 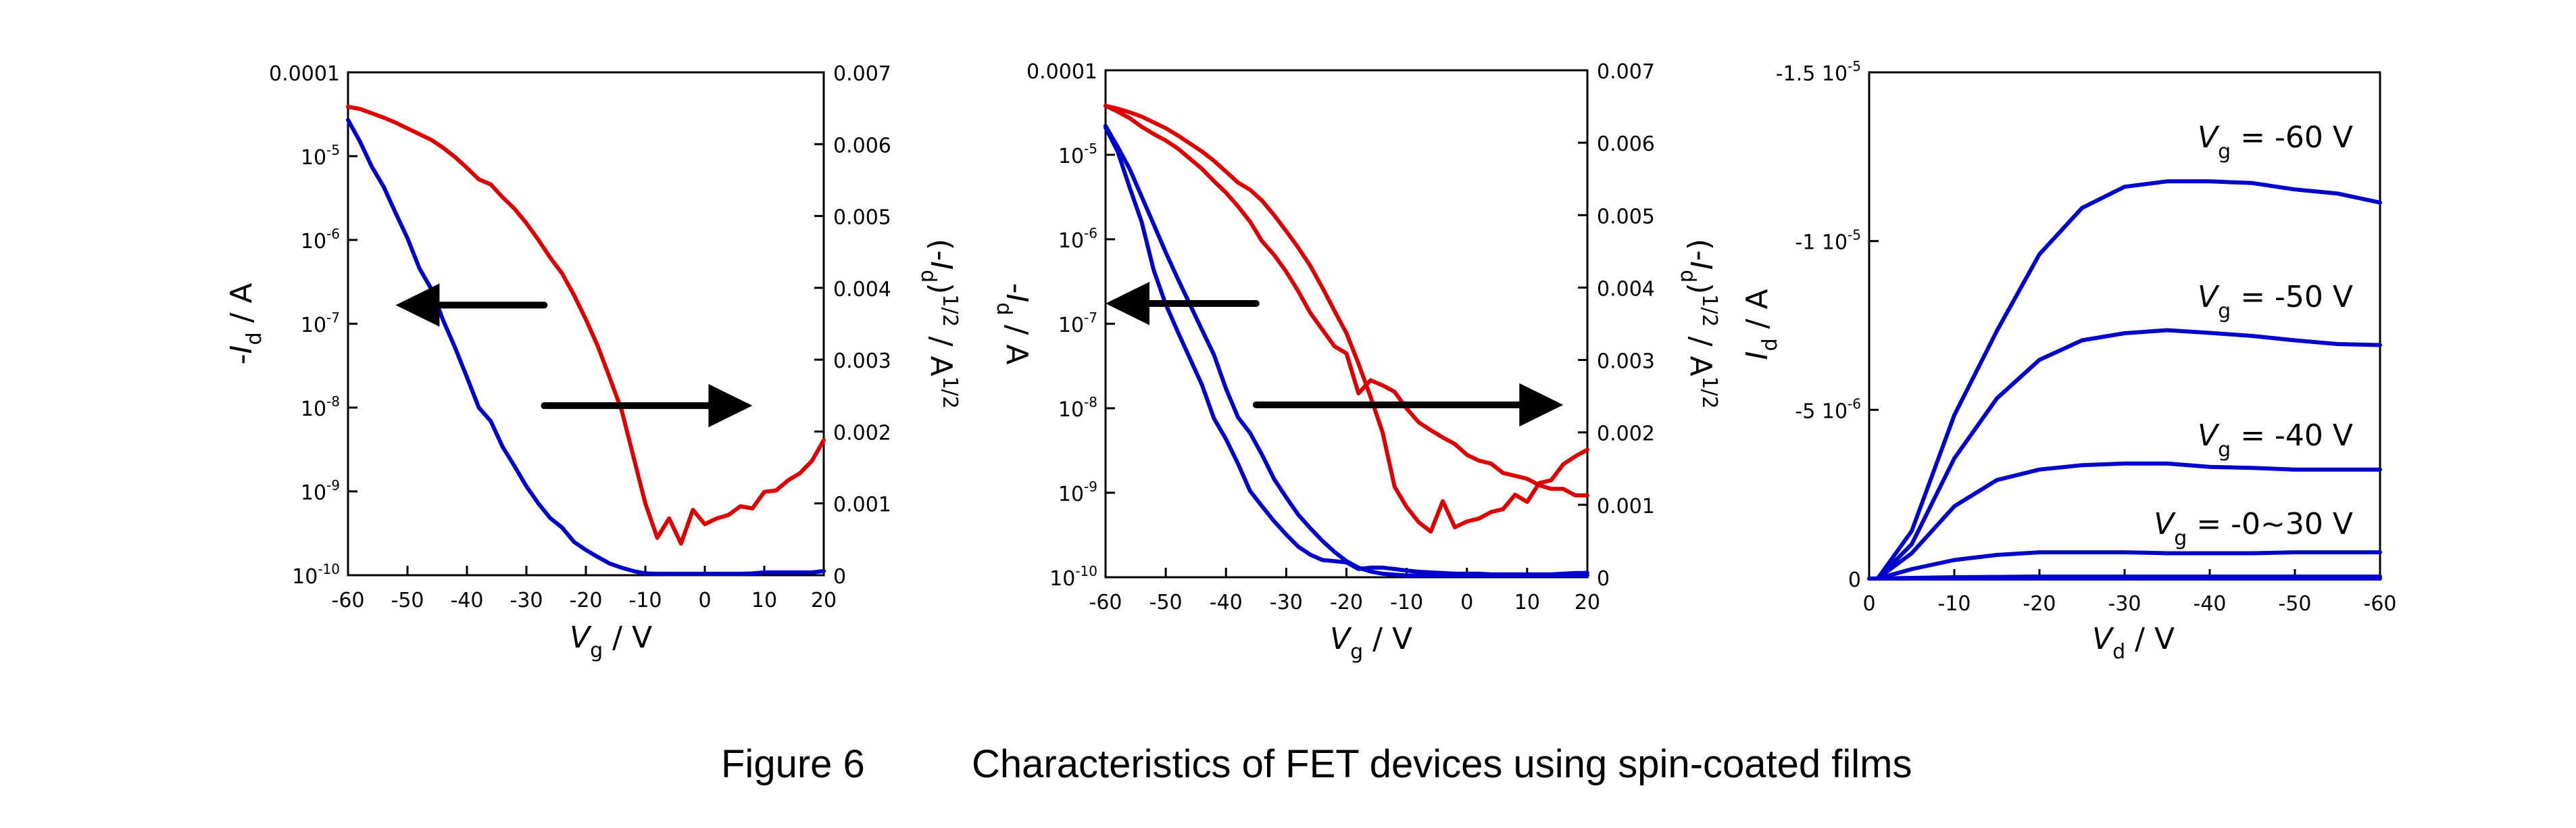 What do you see at coordinates (793, 764) in the screenshot?
I see `figure-label: Figure 6` at bounding box center [793, 764].